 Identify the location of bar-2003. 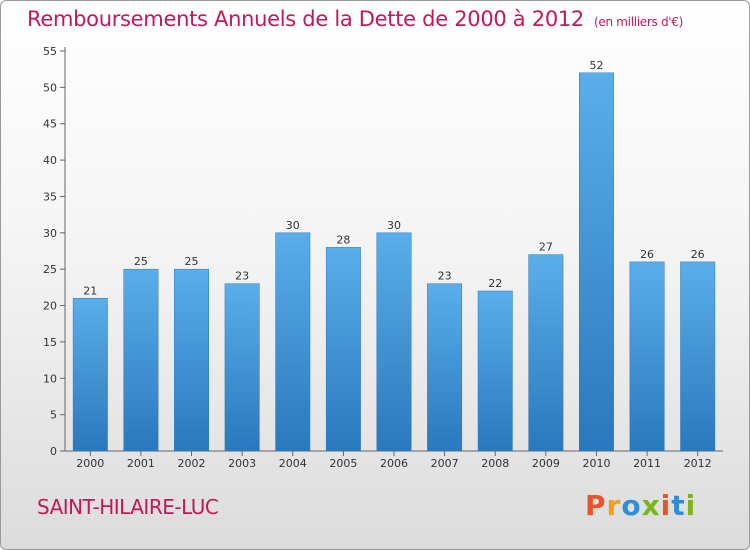
(242, 367).